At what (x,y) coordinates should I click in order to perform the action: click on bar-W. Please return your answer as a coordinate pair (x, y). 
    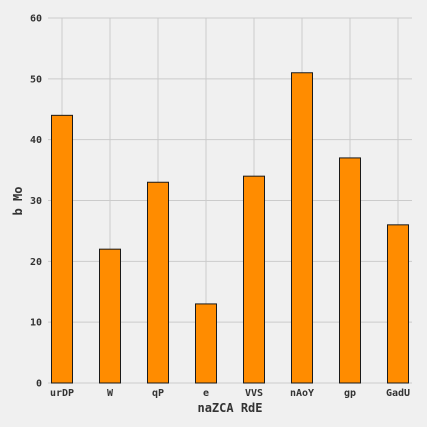
    Looking at the image, I should click on (110, 316).